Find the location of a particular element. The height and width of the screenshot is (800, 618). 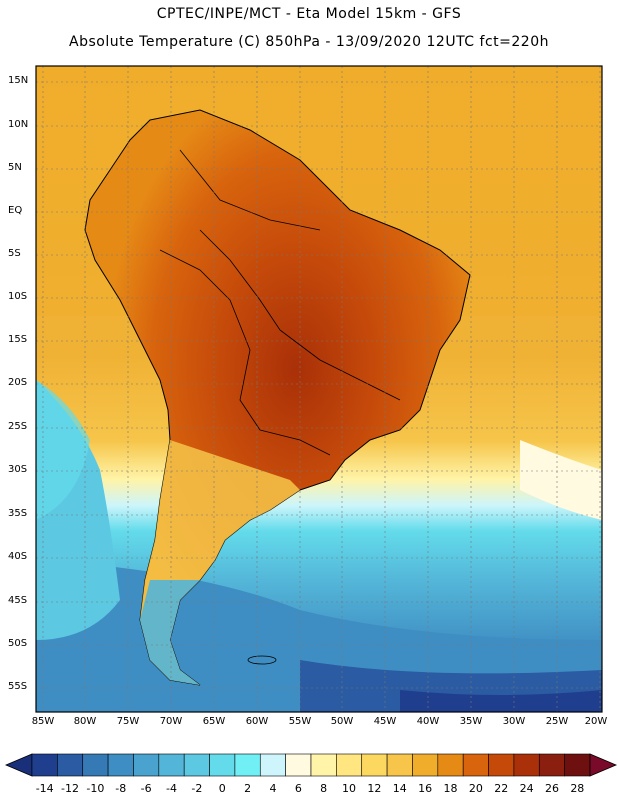

lon-label: 65W is located at coordinates (214, 721).